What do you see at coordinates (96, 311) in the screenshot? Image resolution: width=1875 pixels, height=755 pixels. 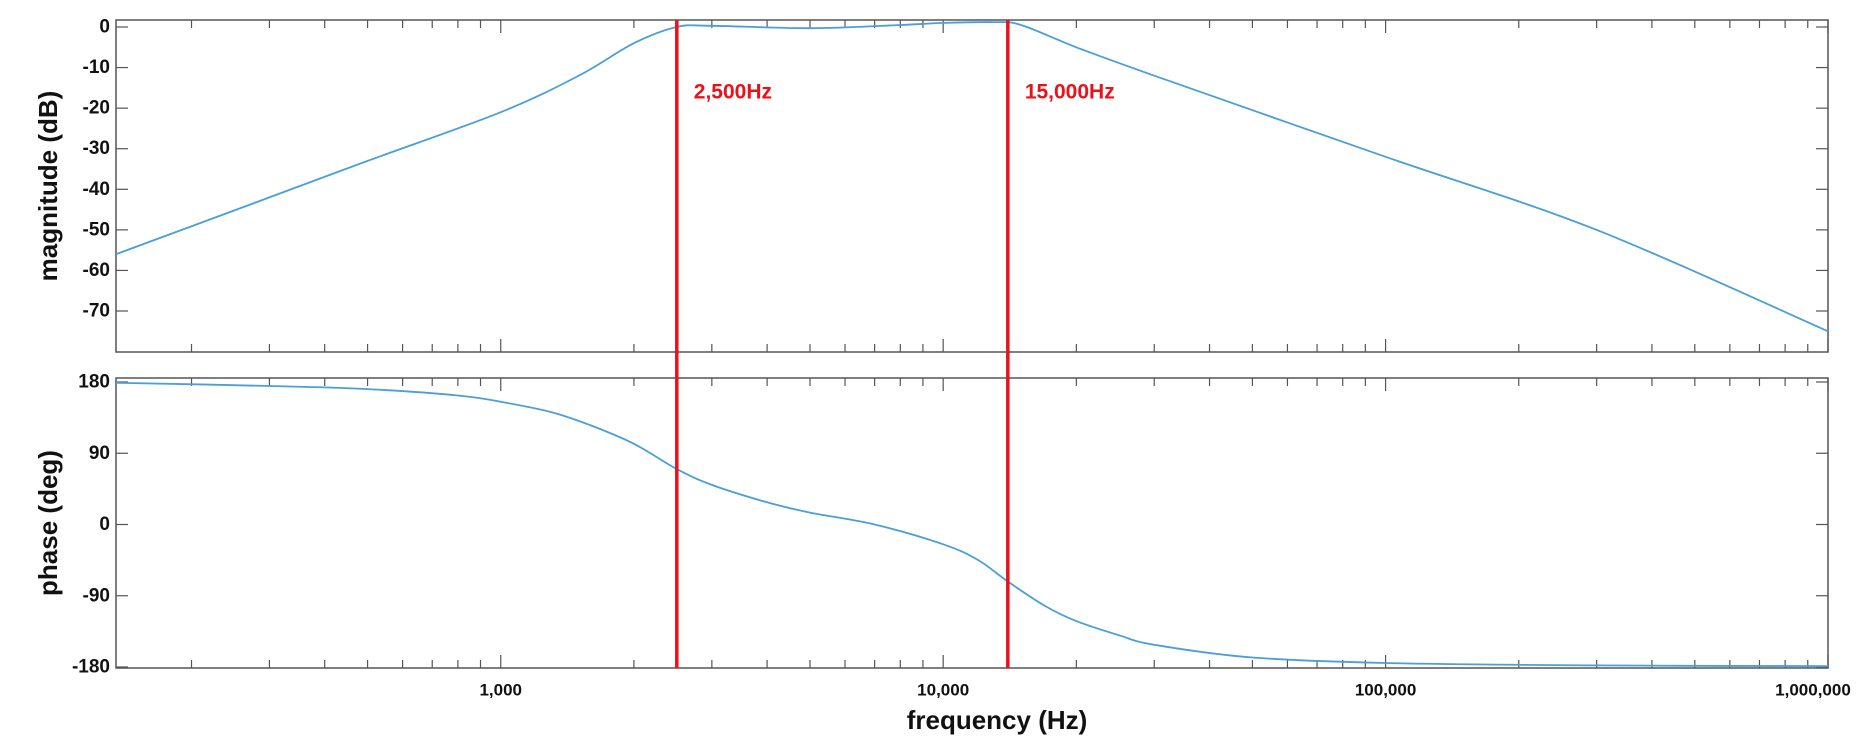 I see `magnitude-y-tick-label: -70` at bounding box center [96, 311].